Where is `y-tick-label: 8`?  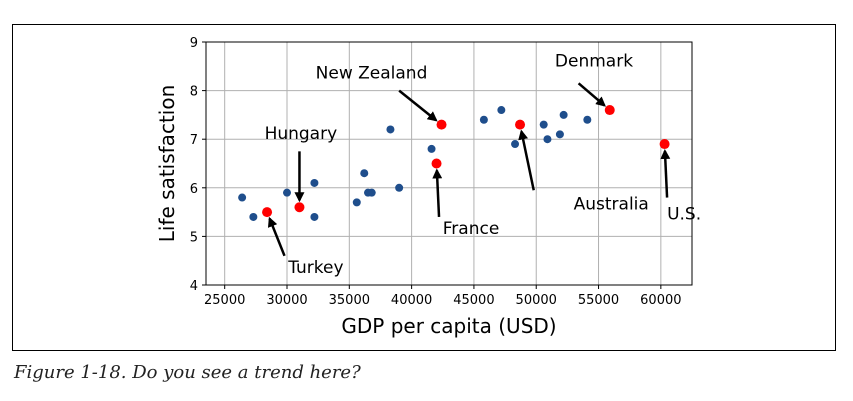
y-tick-label: 8 is located at coordinates (194, 92).